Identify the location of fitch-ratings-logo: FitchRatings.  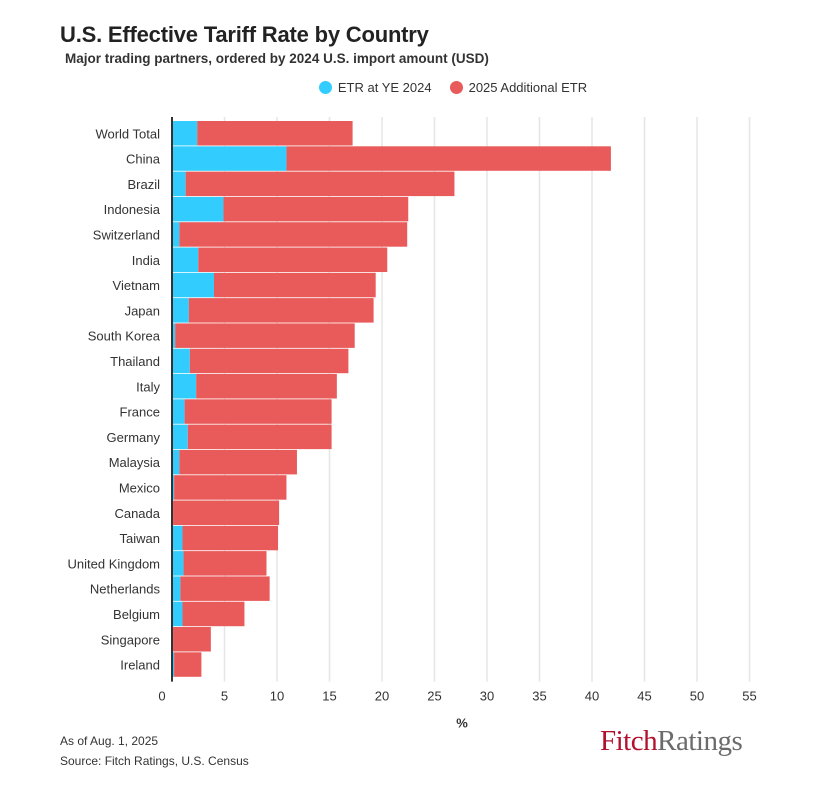
(671, 741).